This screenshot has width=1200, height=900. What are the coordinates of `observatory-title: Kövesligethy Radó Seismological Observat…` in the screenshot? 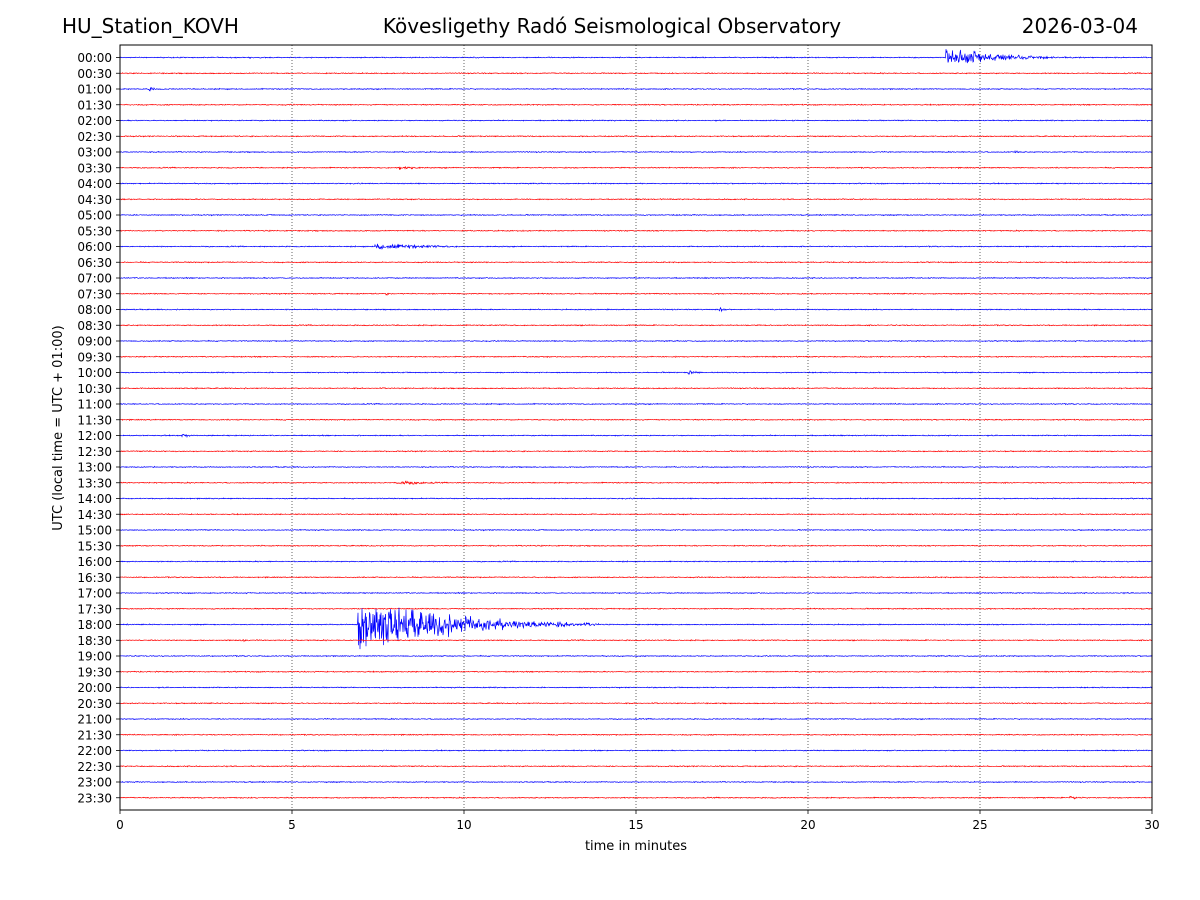 It's located at (612, 26).